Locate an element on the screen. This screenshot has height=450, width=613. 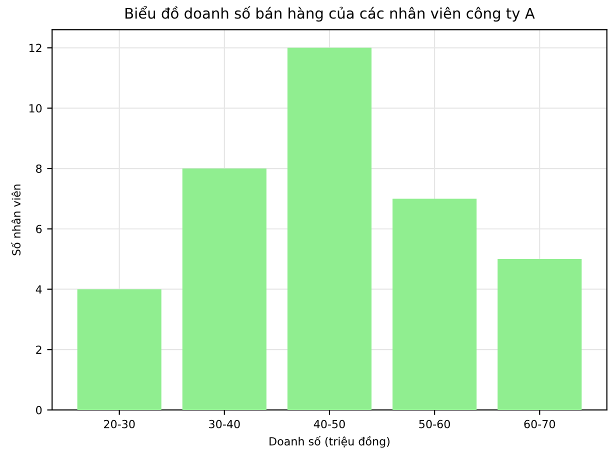
x-tick-label: 20-30 is located at coordinates (119, 424).